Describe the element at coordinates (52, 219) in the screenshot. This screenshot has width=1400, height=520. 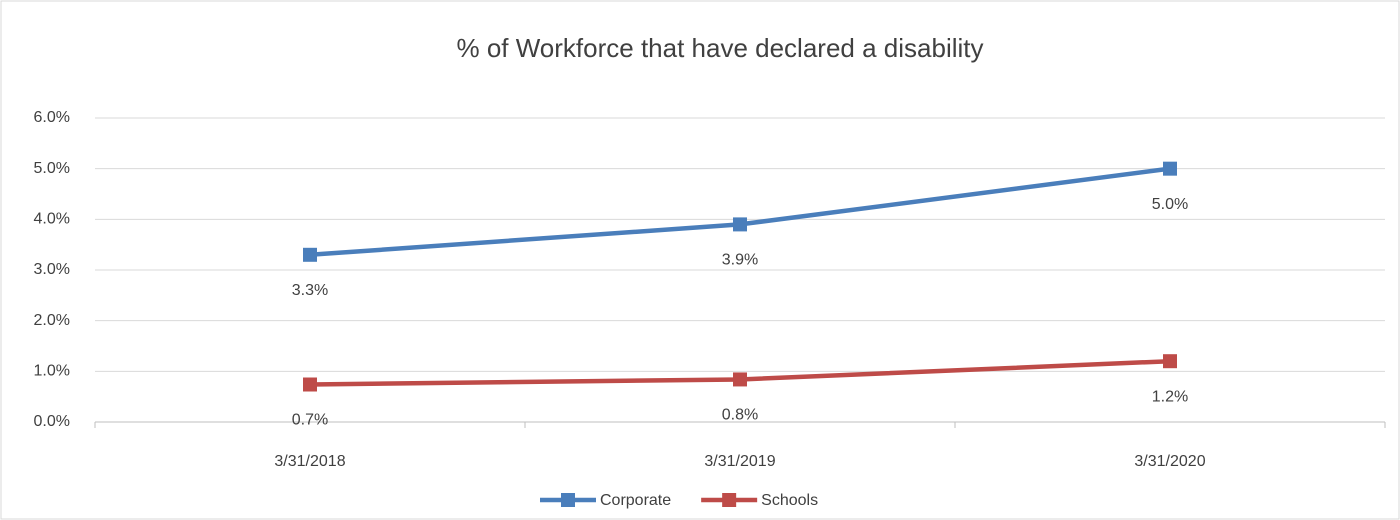
I see `y-tick-label: 4.0%` at that location.